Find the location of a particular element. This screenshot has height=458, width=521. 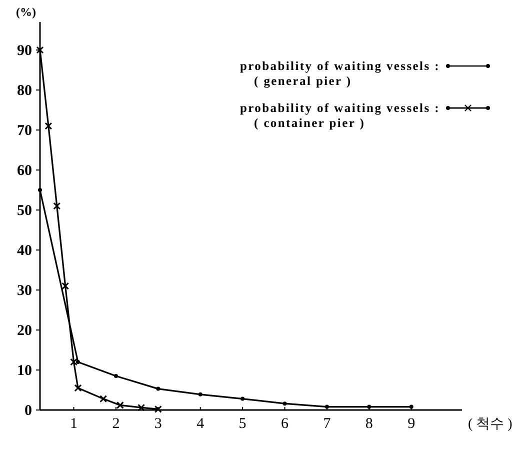

x-tick-label: 4 is located at coordinates (200, 424).